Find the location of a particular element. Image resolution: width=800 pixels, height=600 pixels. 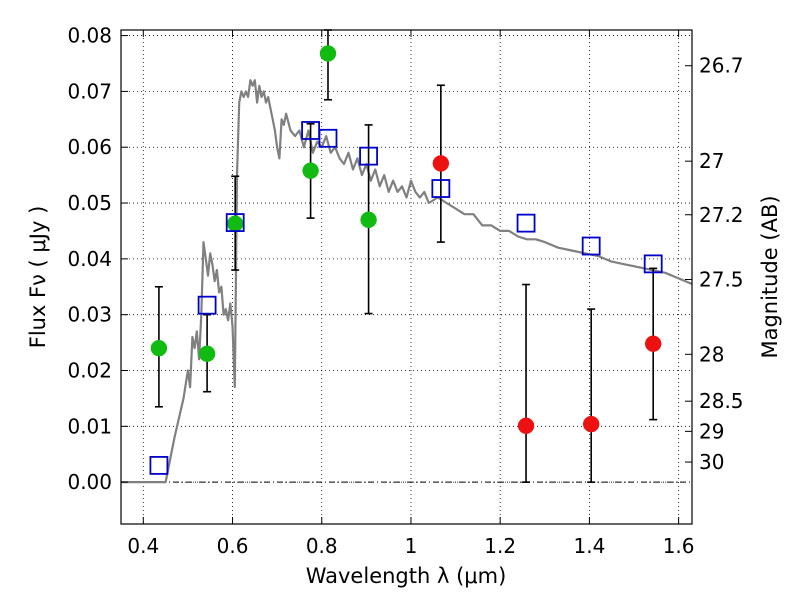

y-tick-label: 0.02 is located at coordinates (89, 370).